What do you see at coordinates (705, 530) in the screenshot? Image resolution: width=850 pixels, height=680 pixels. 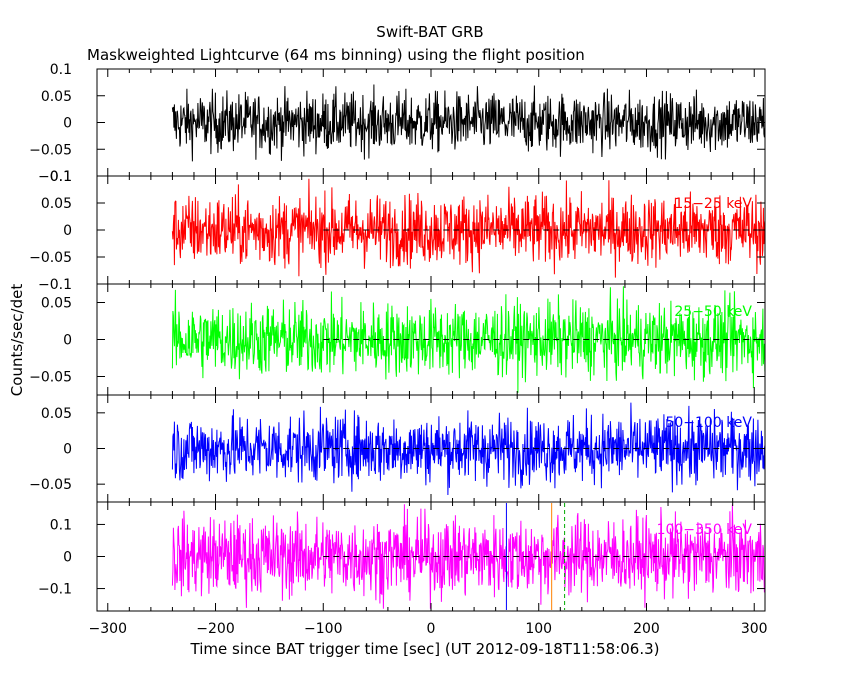 I see `band-label: 100−350 keV` at bounding box center [705, 530].